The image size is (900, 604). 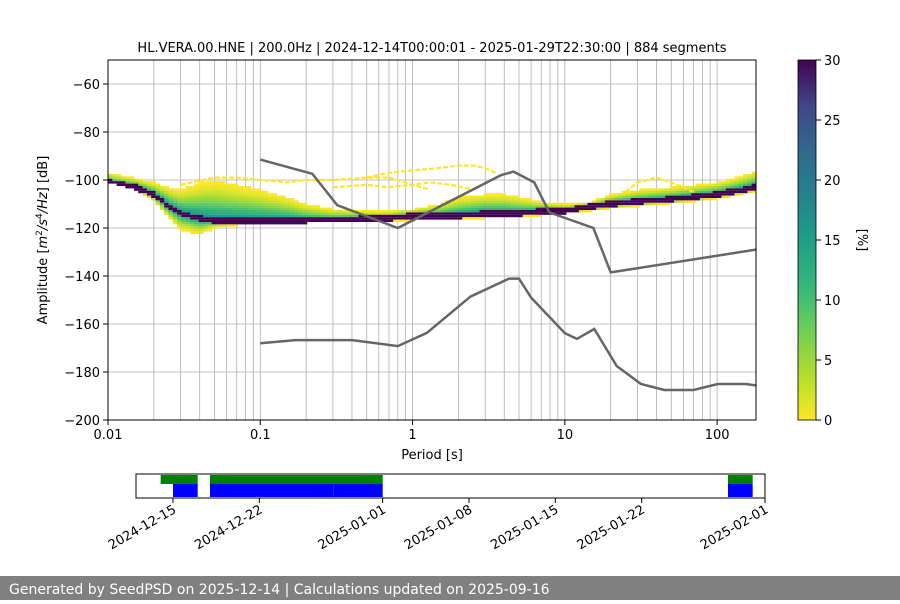 What do you see at coordinates (507, 216) in the screenshot?
I see `new-high-noise-model-line` at bounding box center [507, 216].